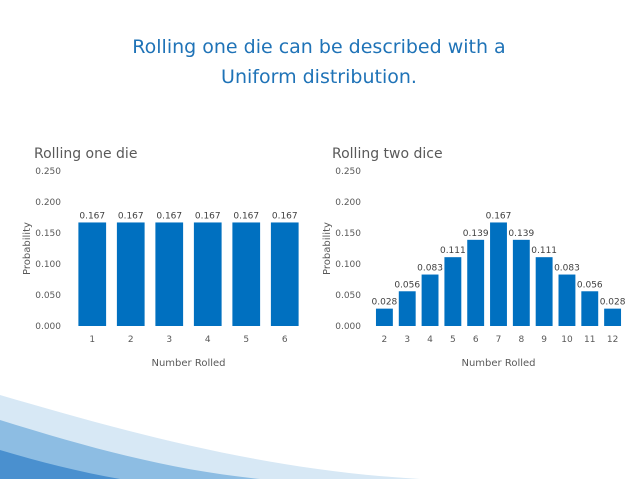 This screenshot has height=479, width=638. Describe the element at coordinates (319, 47) in the screenshot. I see `slide-title-line-1: Rolling one die can be described with a` at that location.